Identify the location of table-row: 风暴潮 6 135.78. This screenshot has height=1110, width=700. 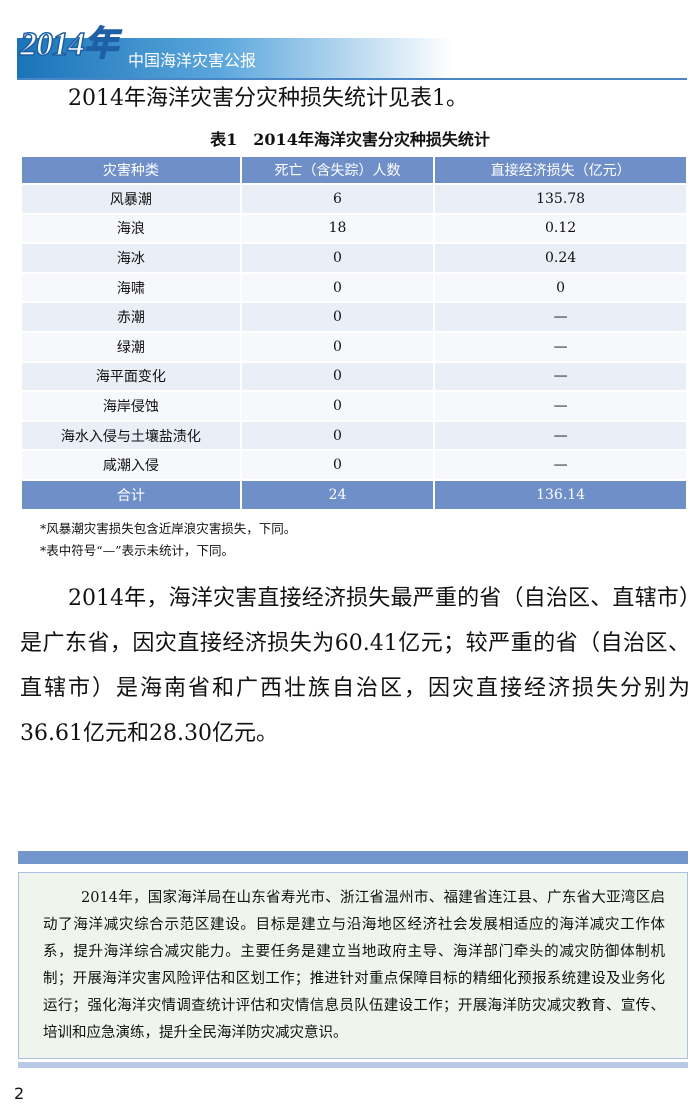
(354, 199).